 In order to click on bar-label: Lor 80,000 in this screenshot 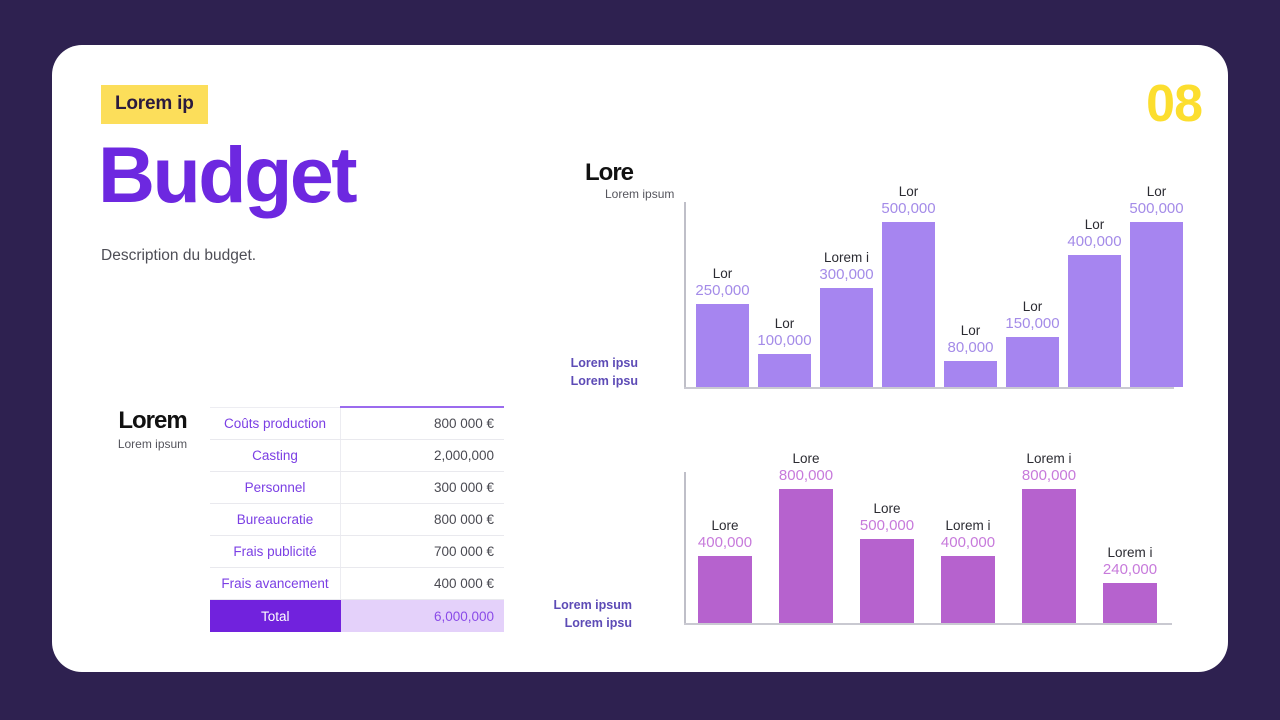, I will do `click(971, 340)`.